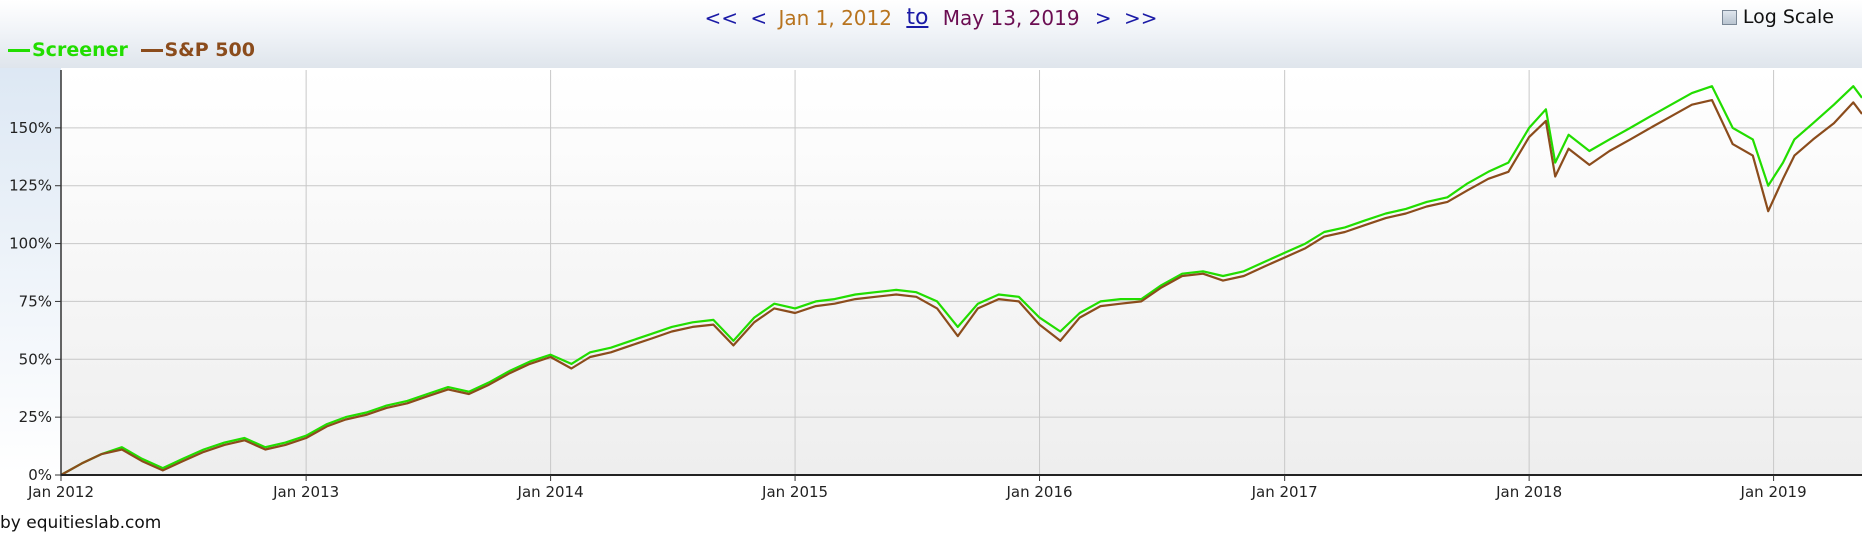 This screenshot has height=539, width=1862. Describe the element at coordinates (30, 271) in the screenshot. I see `y-axis-background` at that location.